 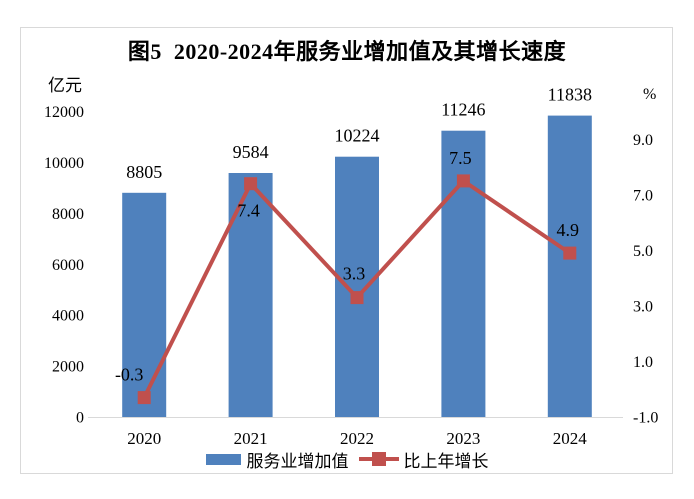 I want to click on bar-label-2022: 10224, so click(x=357, y=136).